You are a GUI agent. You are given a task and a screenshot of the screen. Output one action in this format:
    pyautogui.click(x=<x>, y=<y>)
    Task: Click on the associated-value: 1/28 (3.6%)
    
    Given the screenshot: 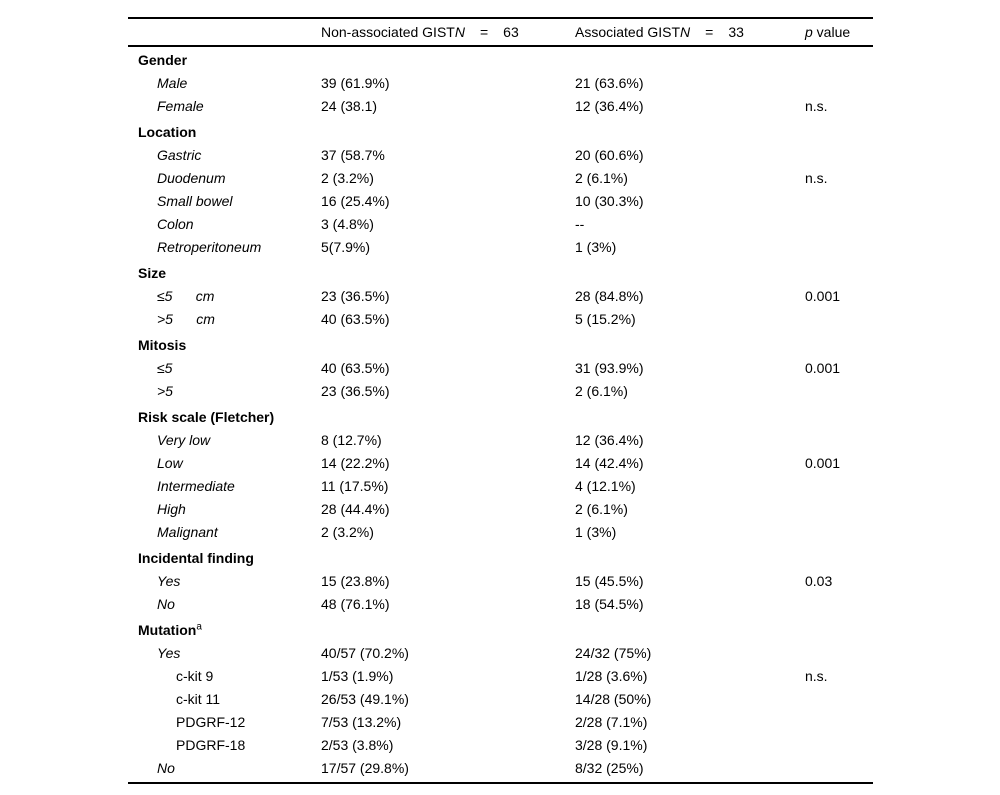 What is the action you would take?
    pyautogui.click(x=611, y=675)
    